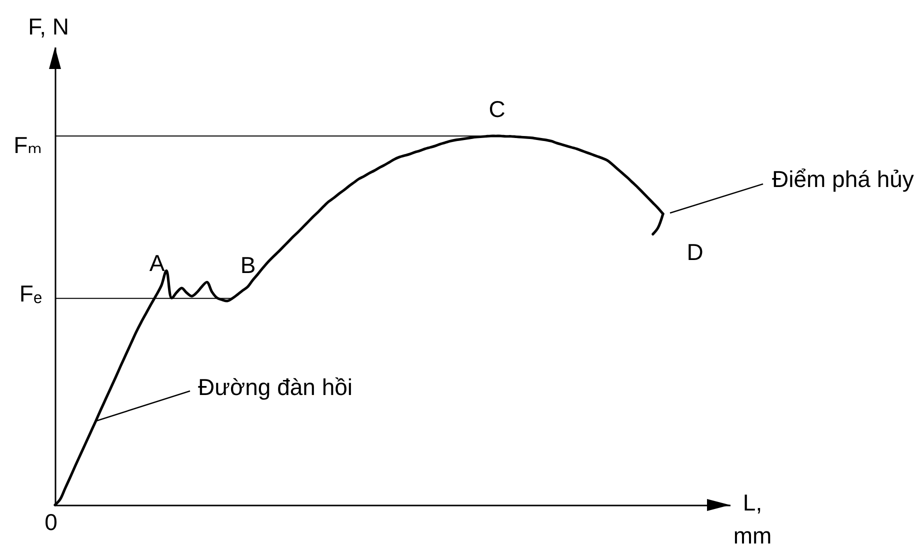  Describe the element at coordinates (30, 293) in the screenshot. I see `ref-line-label: Fₑ` at that location.